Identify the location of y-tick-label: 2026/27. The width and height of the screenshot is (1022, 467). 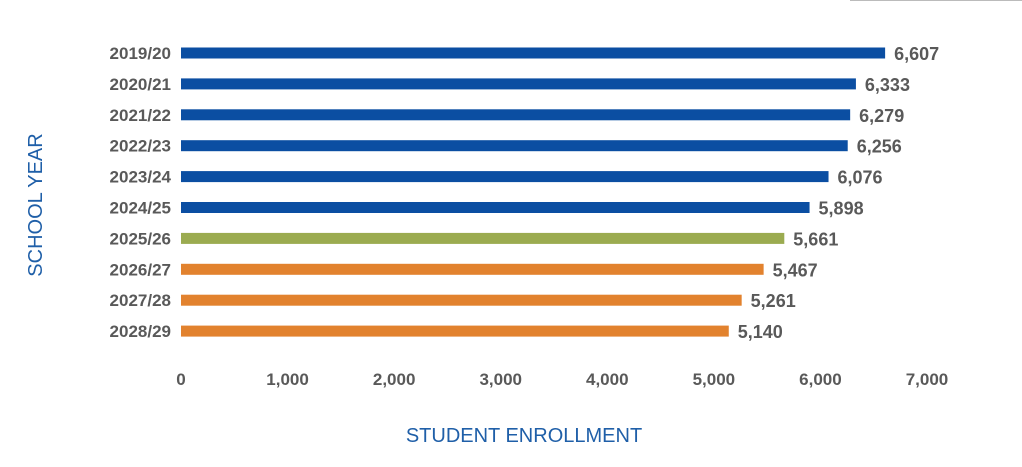
(140, 269).